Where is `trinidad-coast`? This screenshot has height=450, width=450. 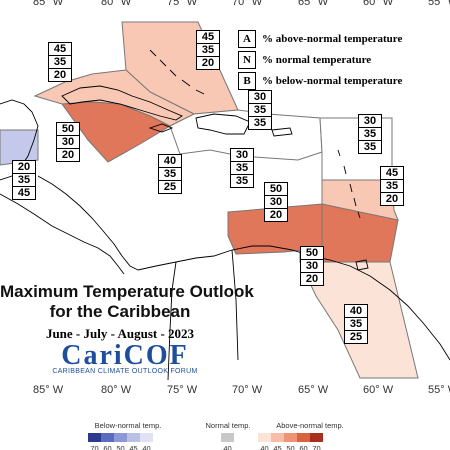 trinidad-coast is located at coordinates (362, 265).